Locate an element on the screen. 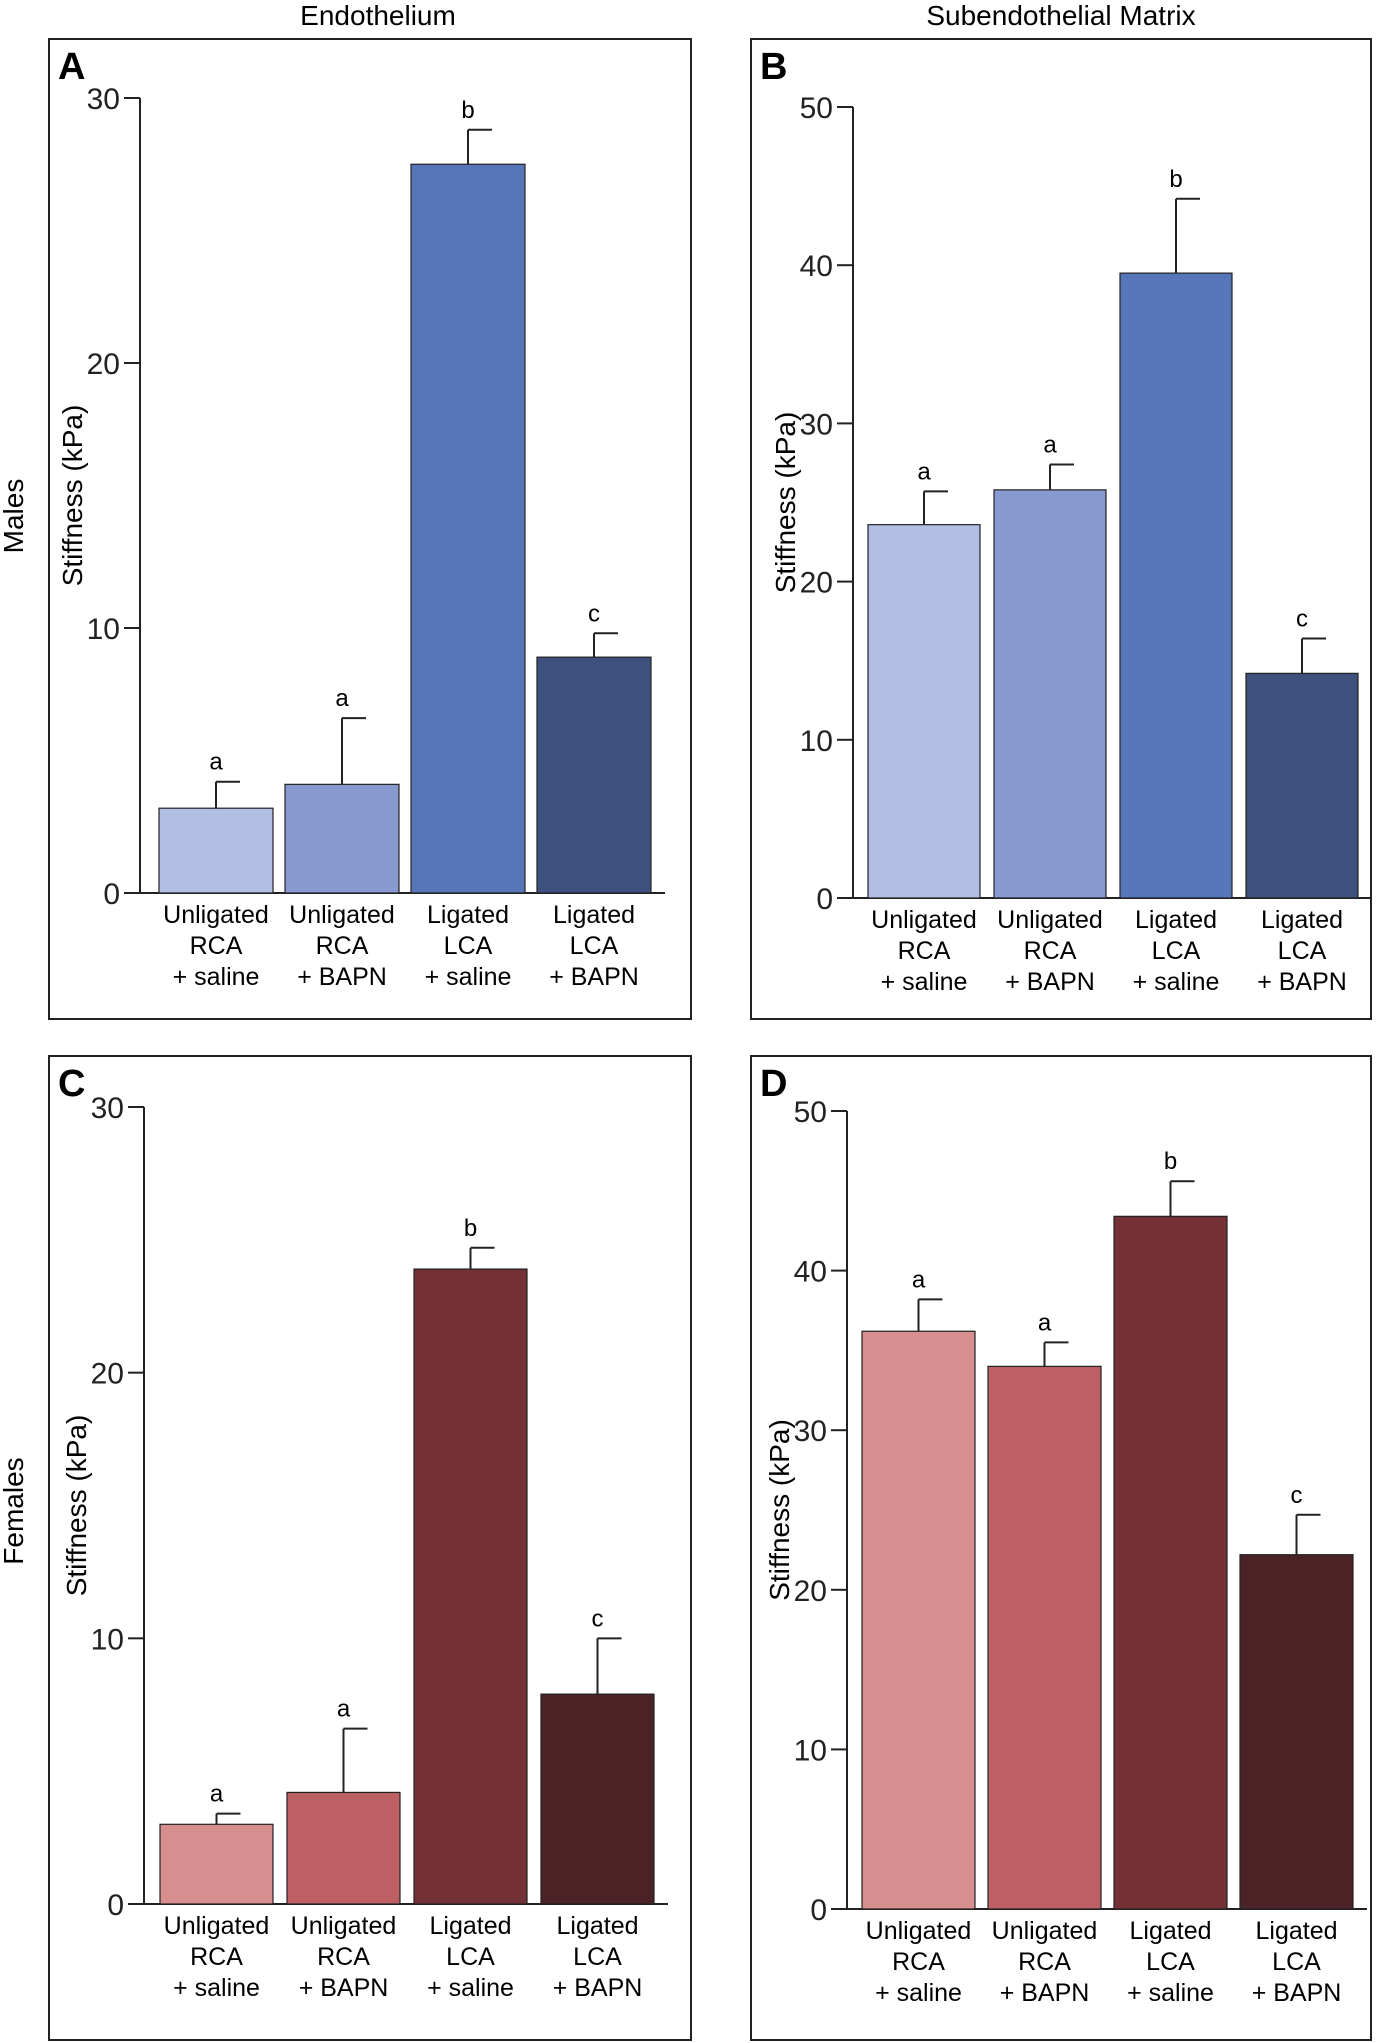 Image resolution: width=1400 pixels, height=2043 pixels. column-title-subendothelial-matrix: Subendothelial Matrix is located at coordinates (1061, 15).